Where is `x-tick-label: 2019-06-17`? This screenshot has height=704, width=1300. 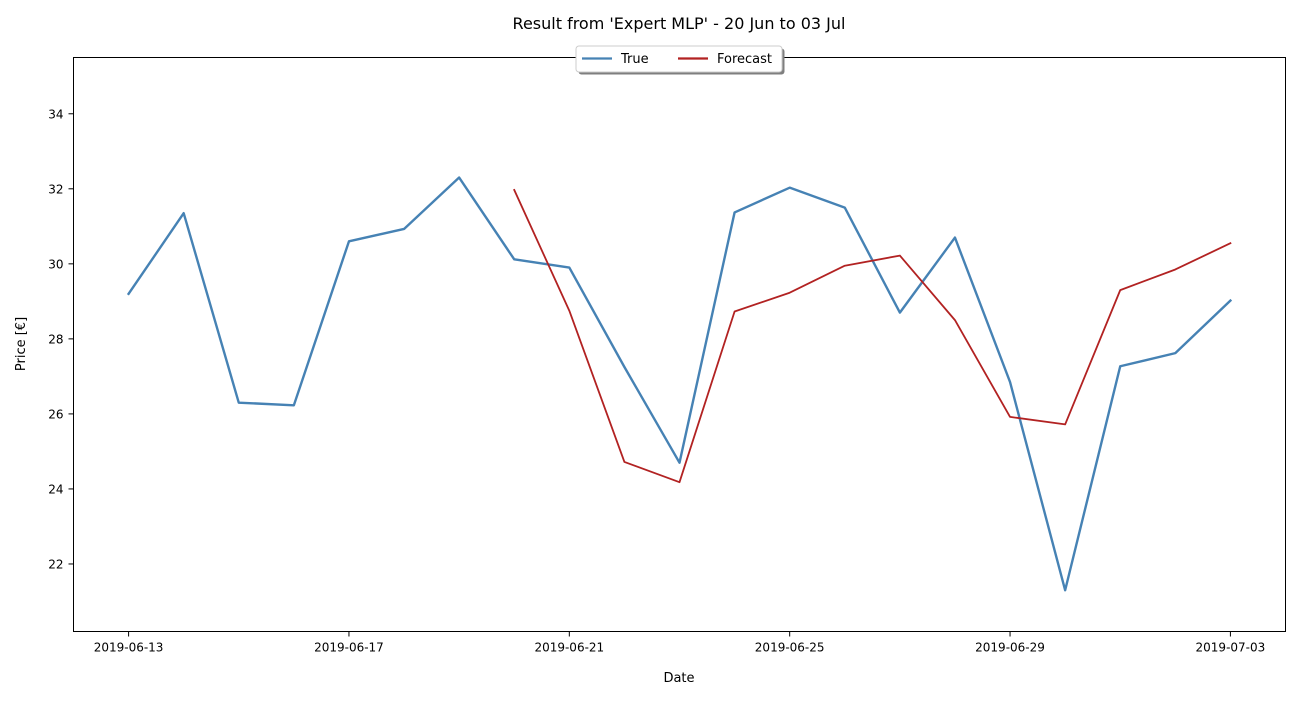 x-tick-label: 2019-06-17 is located at coordinates (349, 648).